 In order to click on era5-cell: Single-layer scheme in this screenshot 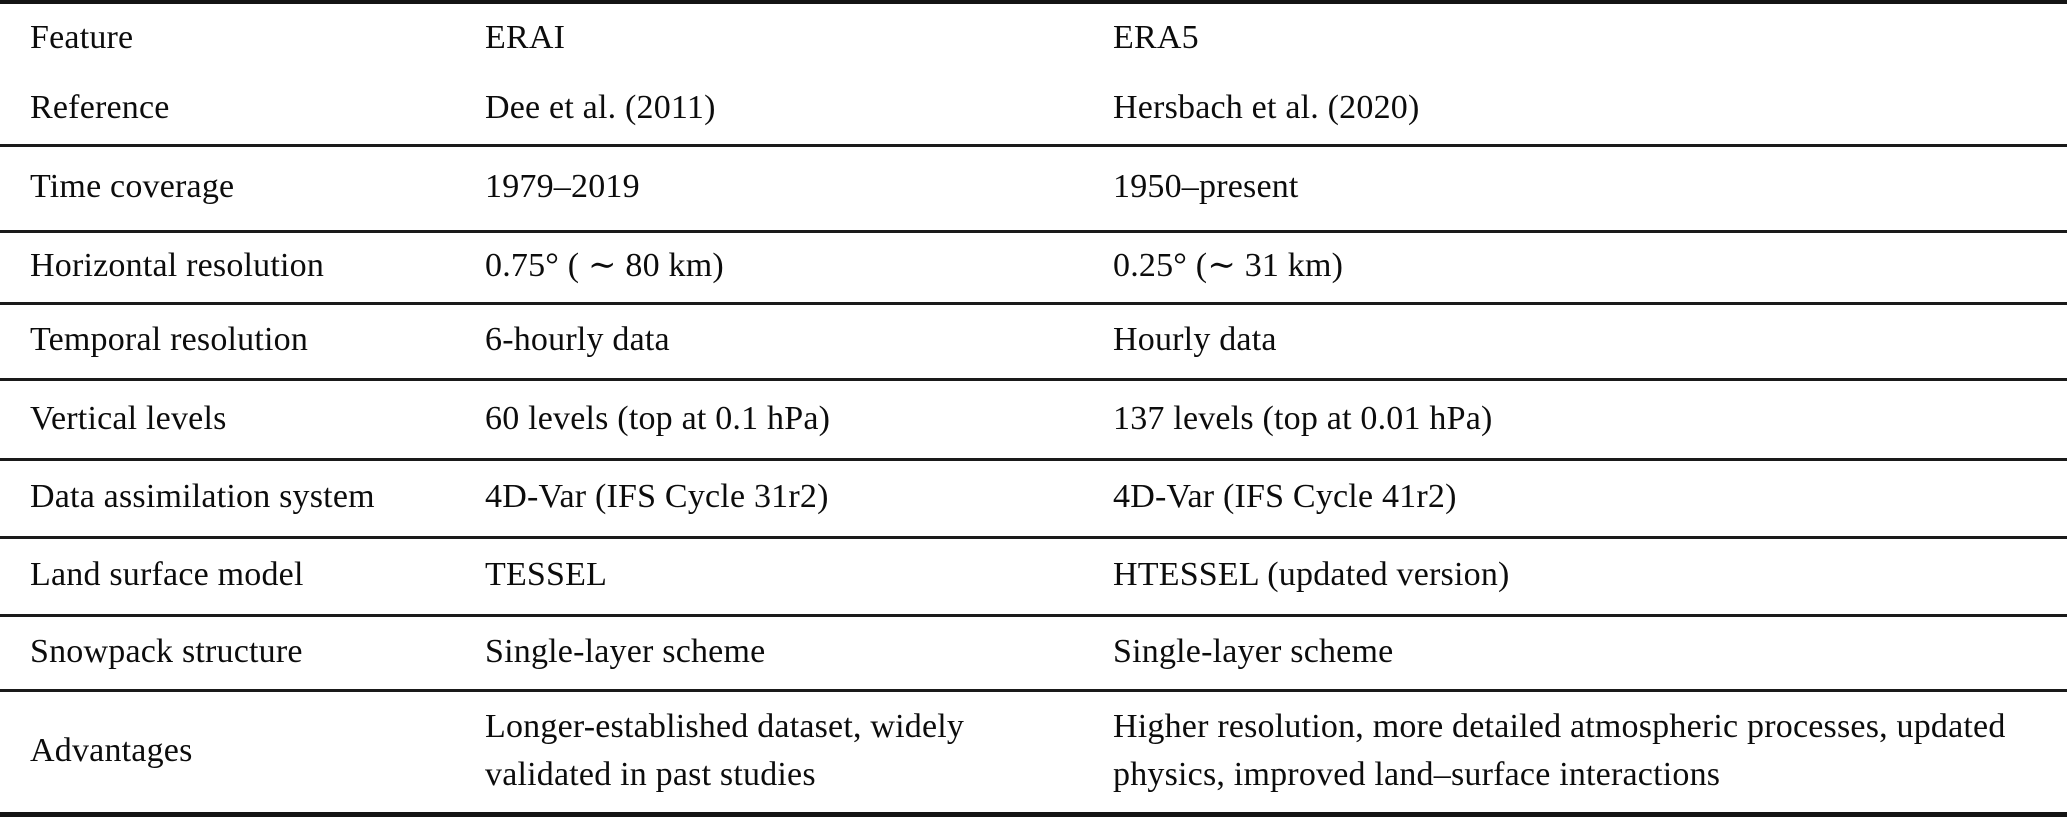, I will do `click(1253, 651)`.